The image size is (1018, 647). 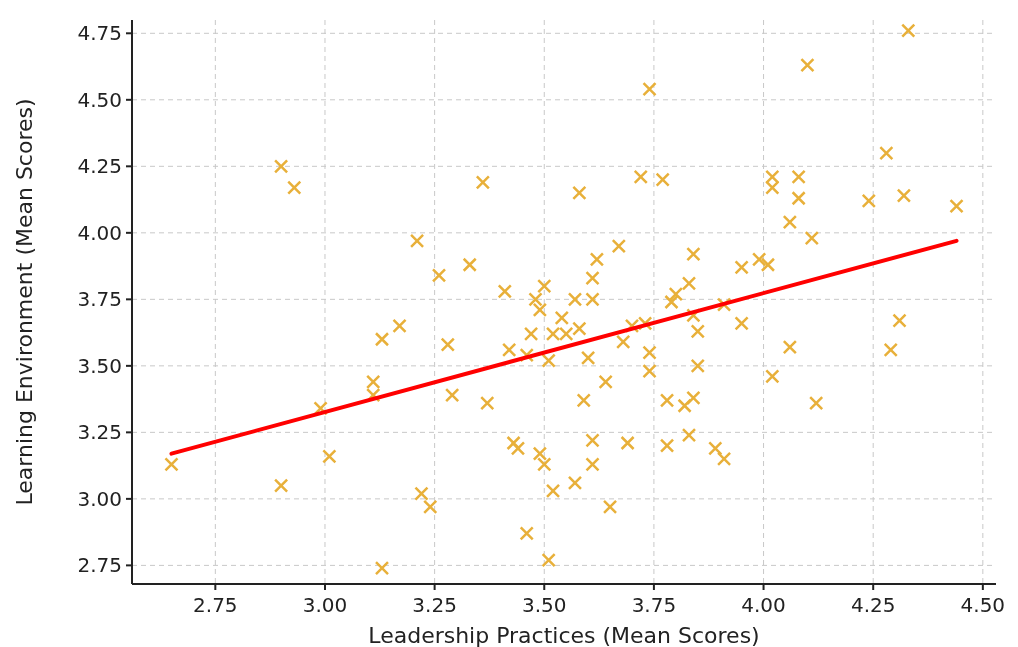 I want to click on y-tick-label: 4.75, so click(x=99, y=33).